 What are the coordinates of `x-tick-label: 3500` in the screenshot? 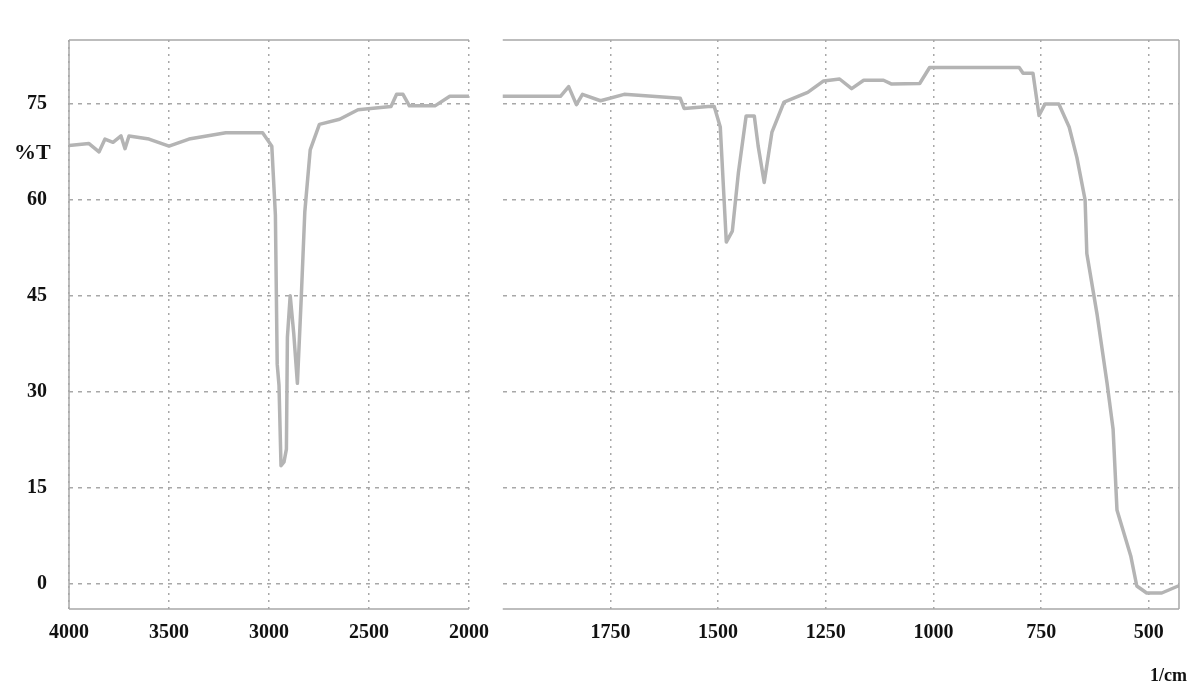 It's located at (169, 631).